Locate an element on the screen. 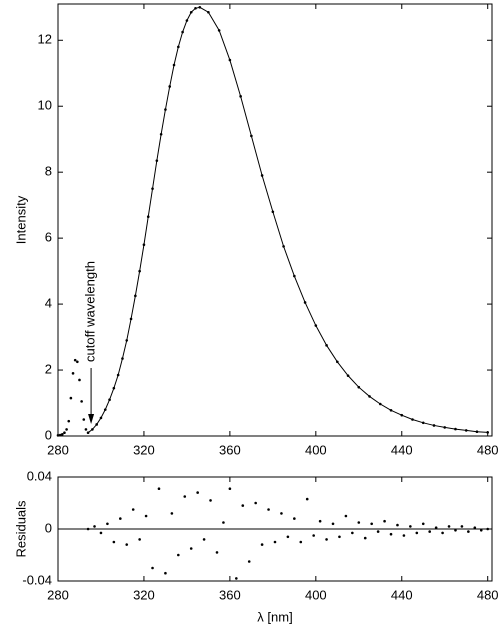 Image resolution: width=500 pixels, height=629 pixels. y-tick-label: 10 is located at coordinates (45, 105).